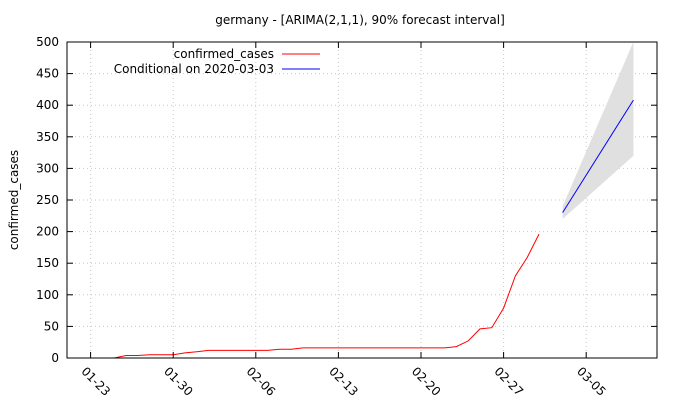 The image size is (680, 400). I want to click on legend-label-conditional: Conditional on 2020-03-03, so click(194, 69).